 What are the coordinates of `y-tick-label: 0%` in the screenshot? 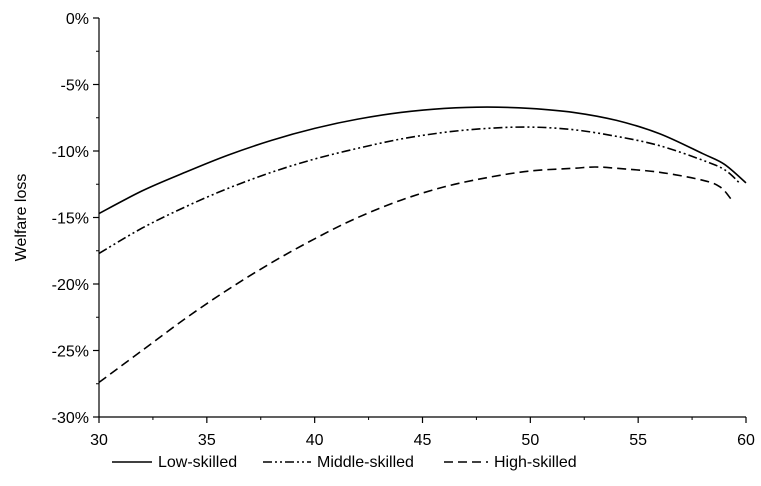 It's located at (77, 19).